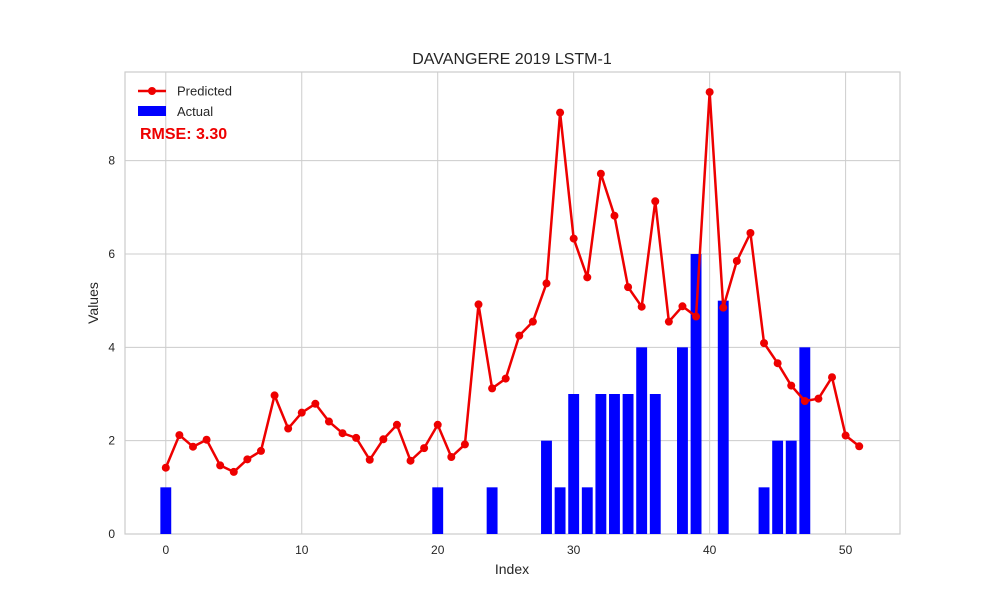  What do you see at coordinates (185, 101) in the screenshot?
I see `legend: Predicted Actual` at bounding box center [185, 101].